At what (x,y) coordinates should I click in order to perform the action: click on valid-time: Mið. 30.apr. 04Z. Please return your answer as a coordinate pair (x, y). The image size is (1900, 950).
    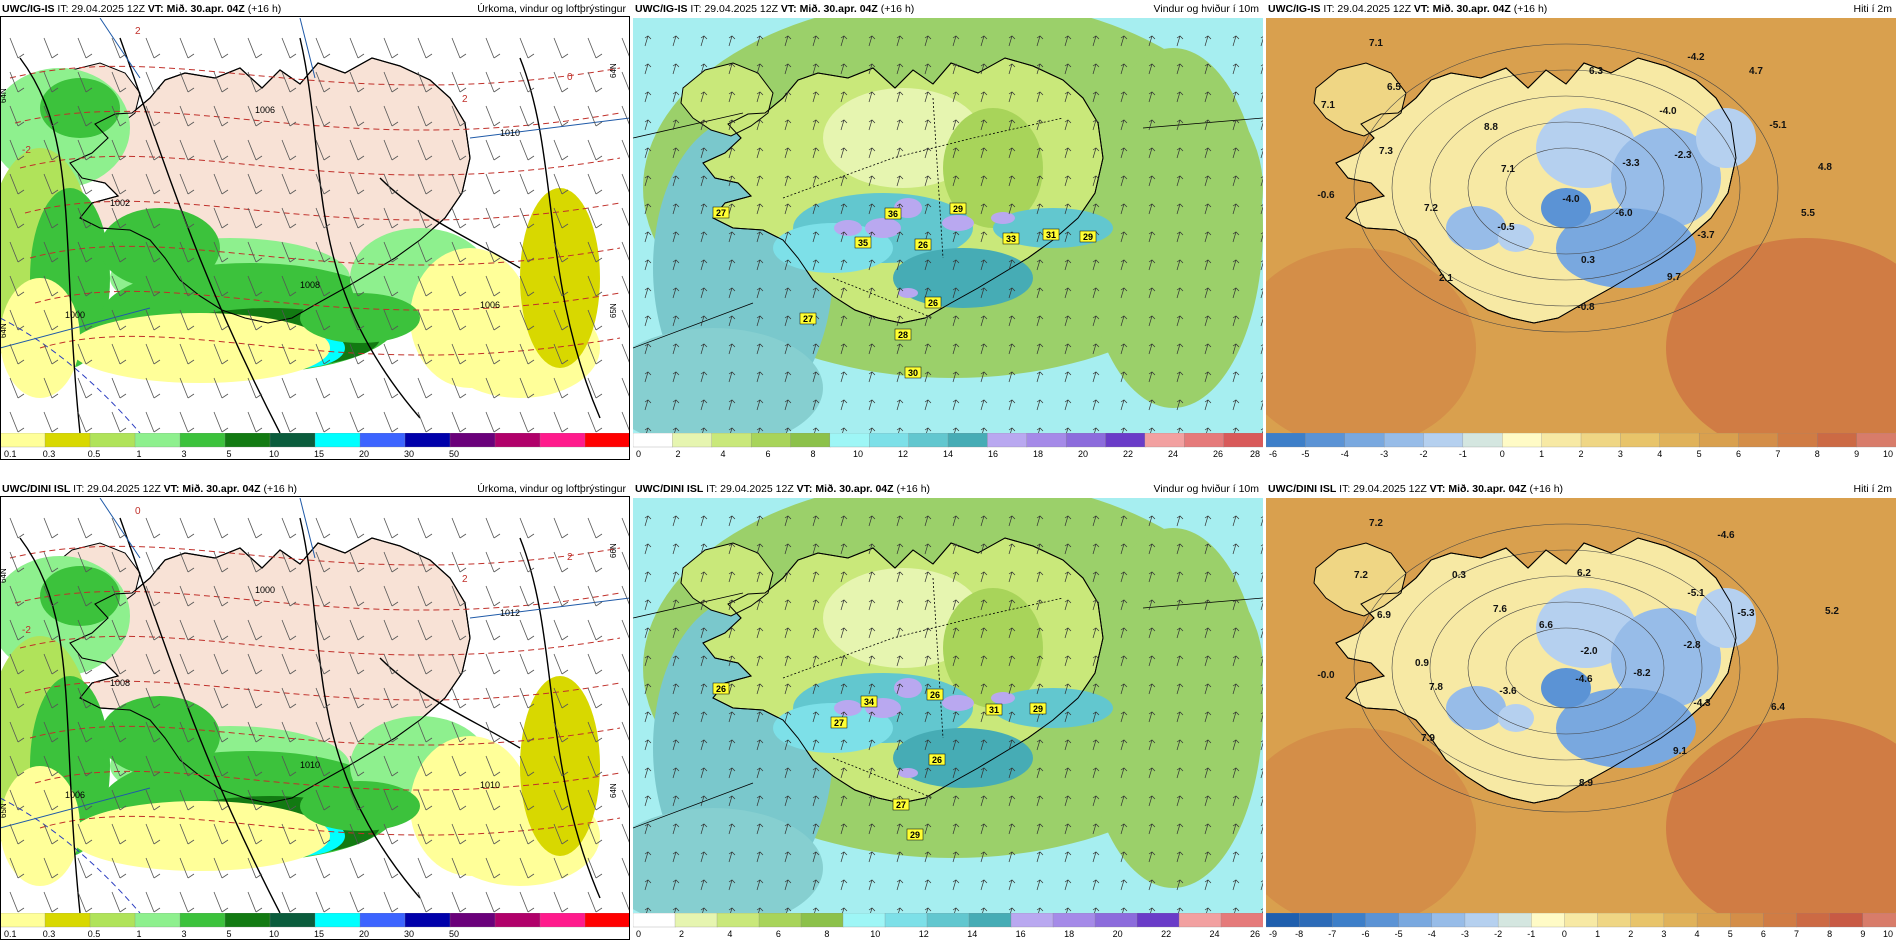
    Looking at the image, I should click on (1471, 9).